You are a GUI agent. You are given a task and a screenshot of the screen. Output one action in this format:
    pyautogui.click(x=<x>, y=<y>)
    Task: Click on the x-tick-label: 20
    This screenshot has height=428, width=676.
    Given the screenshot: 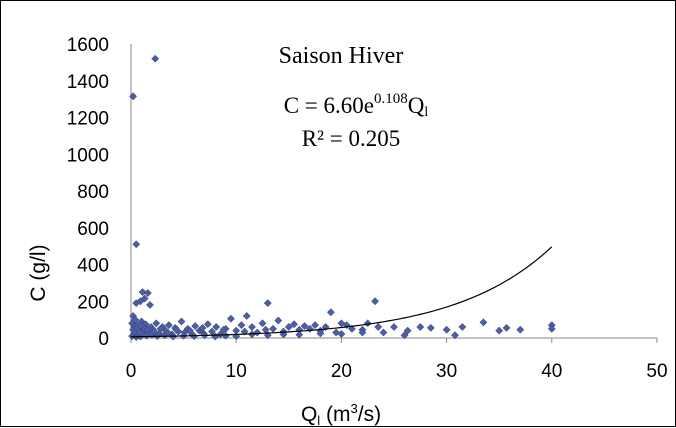 What is the action you would take?
    pyautogui.click(x=341, y=371)
    